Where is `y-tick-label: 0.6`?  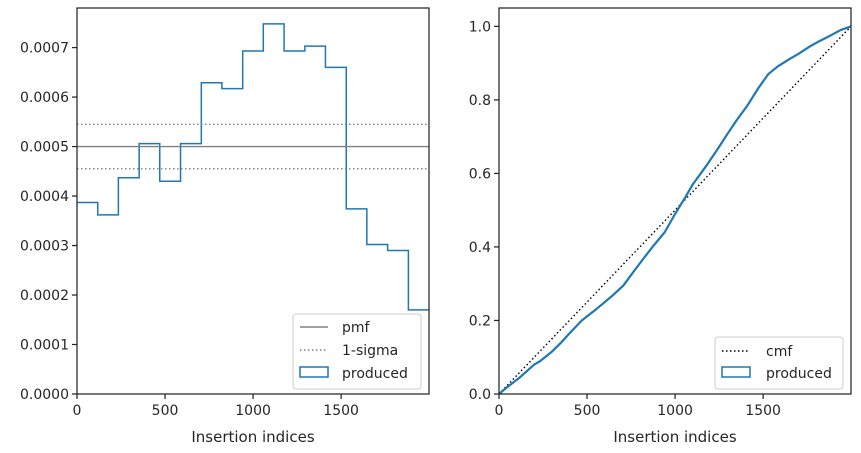 y-tick-label: 0.6 is located at coordinates (480, 174).